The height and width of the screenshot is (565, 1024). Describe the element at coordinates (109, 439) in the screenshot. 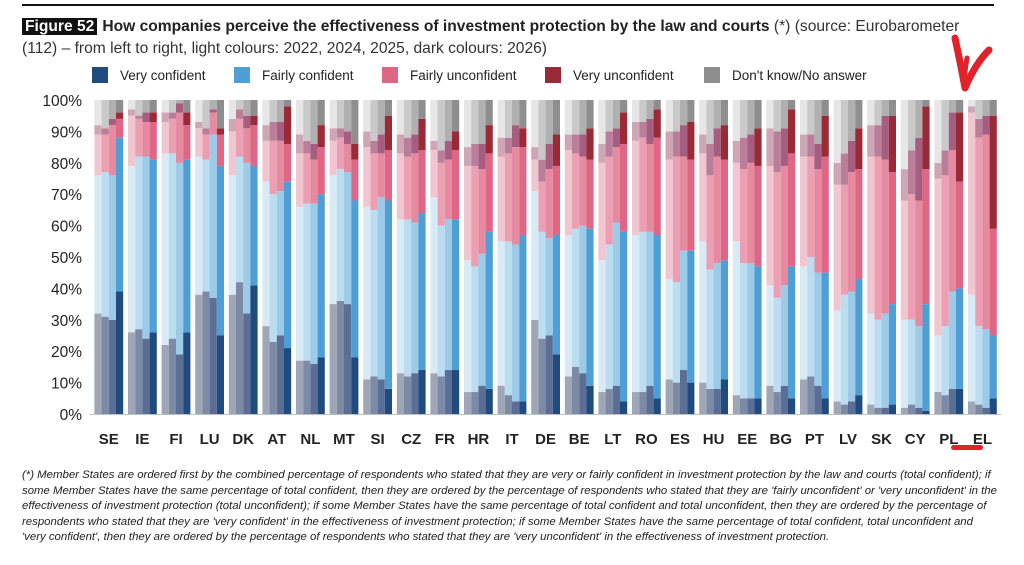

I see `x-tick-label: SE` at that location.